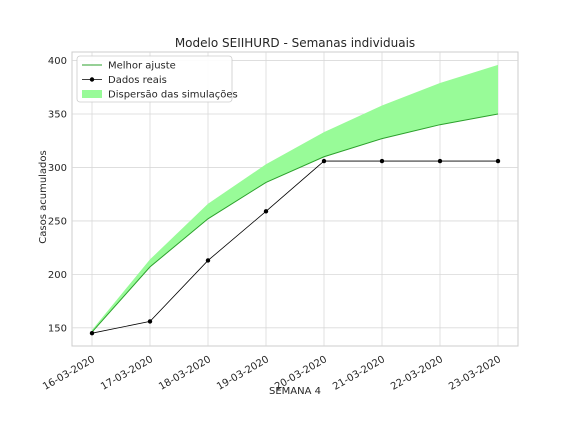 The width and height of the screenshot is (576, 432). What do you see at coordinates (57, 328) in the screenshot?
I see `y-tick-label: 150` at bounding box center [57, 328].